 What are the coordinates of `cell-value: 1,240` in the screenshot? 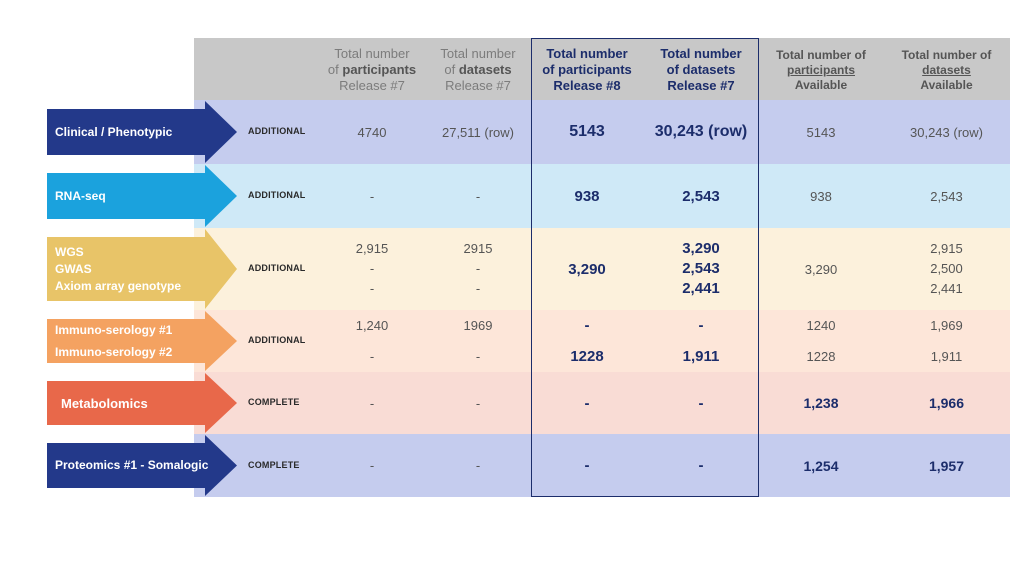 It's located at (372, 325).